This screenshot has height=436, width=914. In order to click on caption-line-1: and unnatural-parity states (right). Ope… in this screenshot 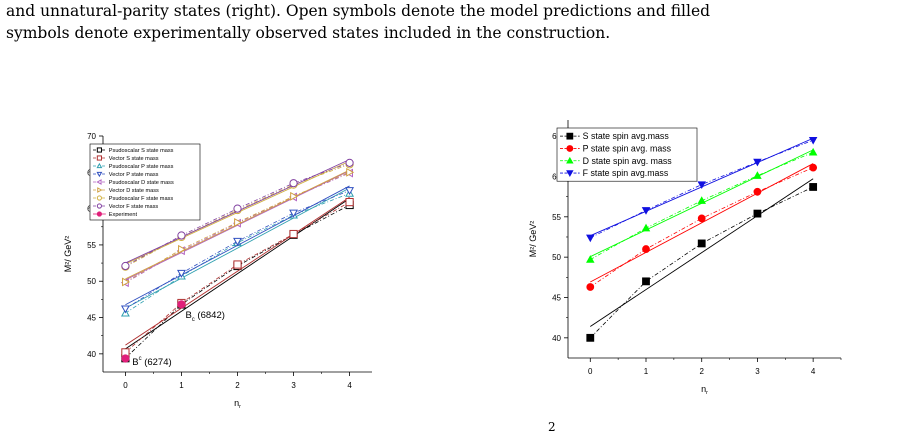, I will do `click(358, 11)`.